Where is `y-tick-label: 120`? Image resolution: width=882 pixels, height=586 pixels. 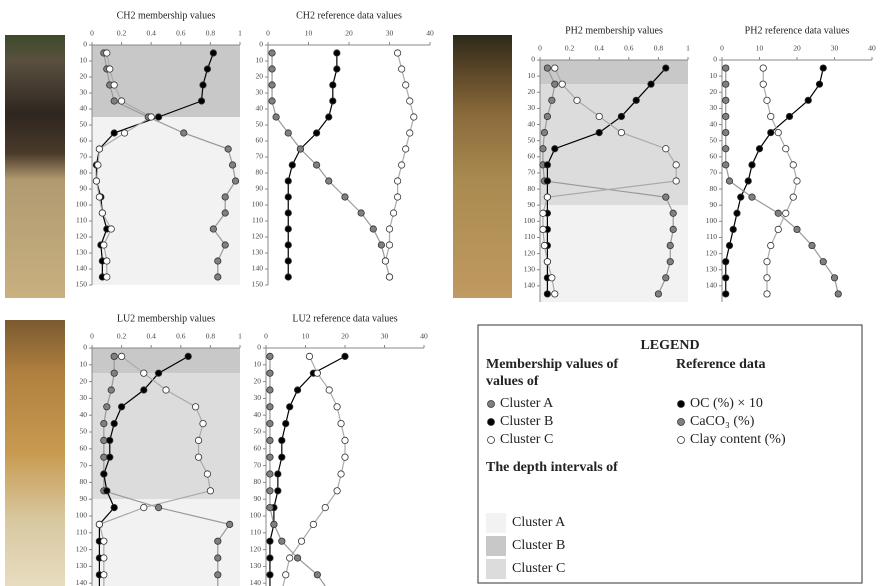
y-tick-label: 120 is located at coordinates (258, 236).